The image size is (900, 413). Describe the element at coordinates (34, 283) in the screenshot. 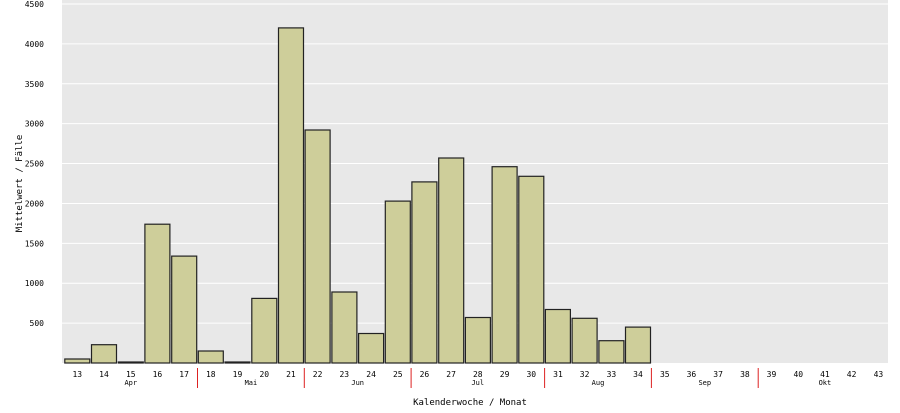

I see `y-tick-label: 1000` at that location.